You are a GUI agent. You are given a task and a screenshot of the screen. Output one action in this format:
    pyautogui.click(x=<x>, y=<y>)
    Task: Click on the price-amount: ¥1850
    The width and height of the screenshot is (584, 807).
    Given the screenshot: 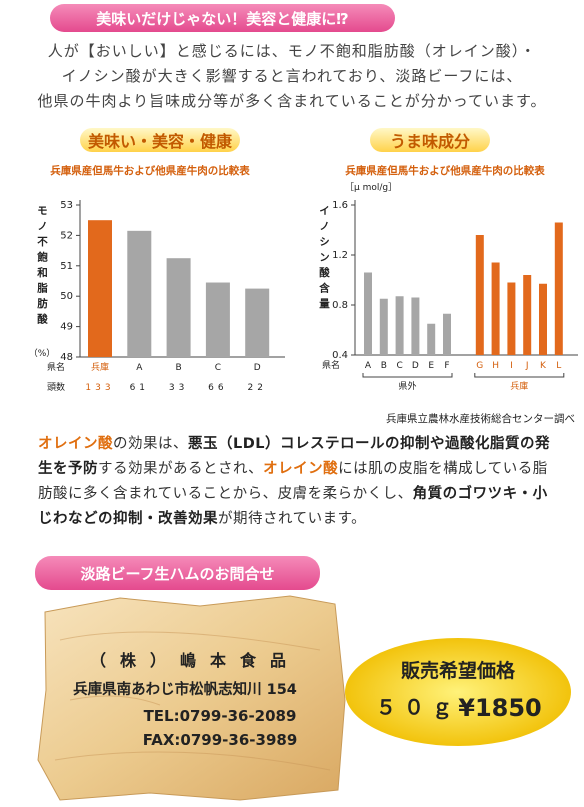 What is the action you would take?
    pyautogui.click(x=500, y=708)
    